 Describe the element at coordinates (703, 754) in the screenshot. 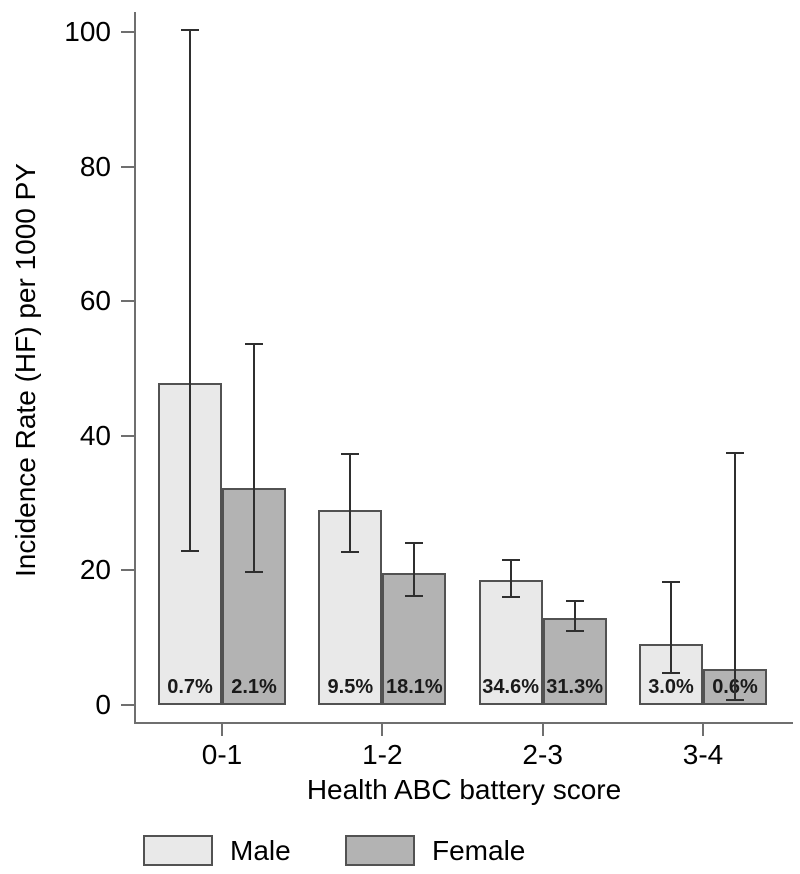

I see `x-tick-label: 3-4` at that location.